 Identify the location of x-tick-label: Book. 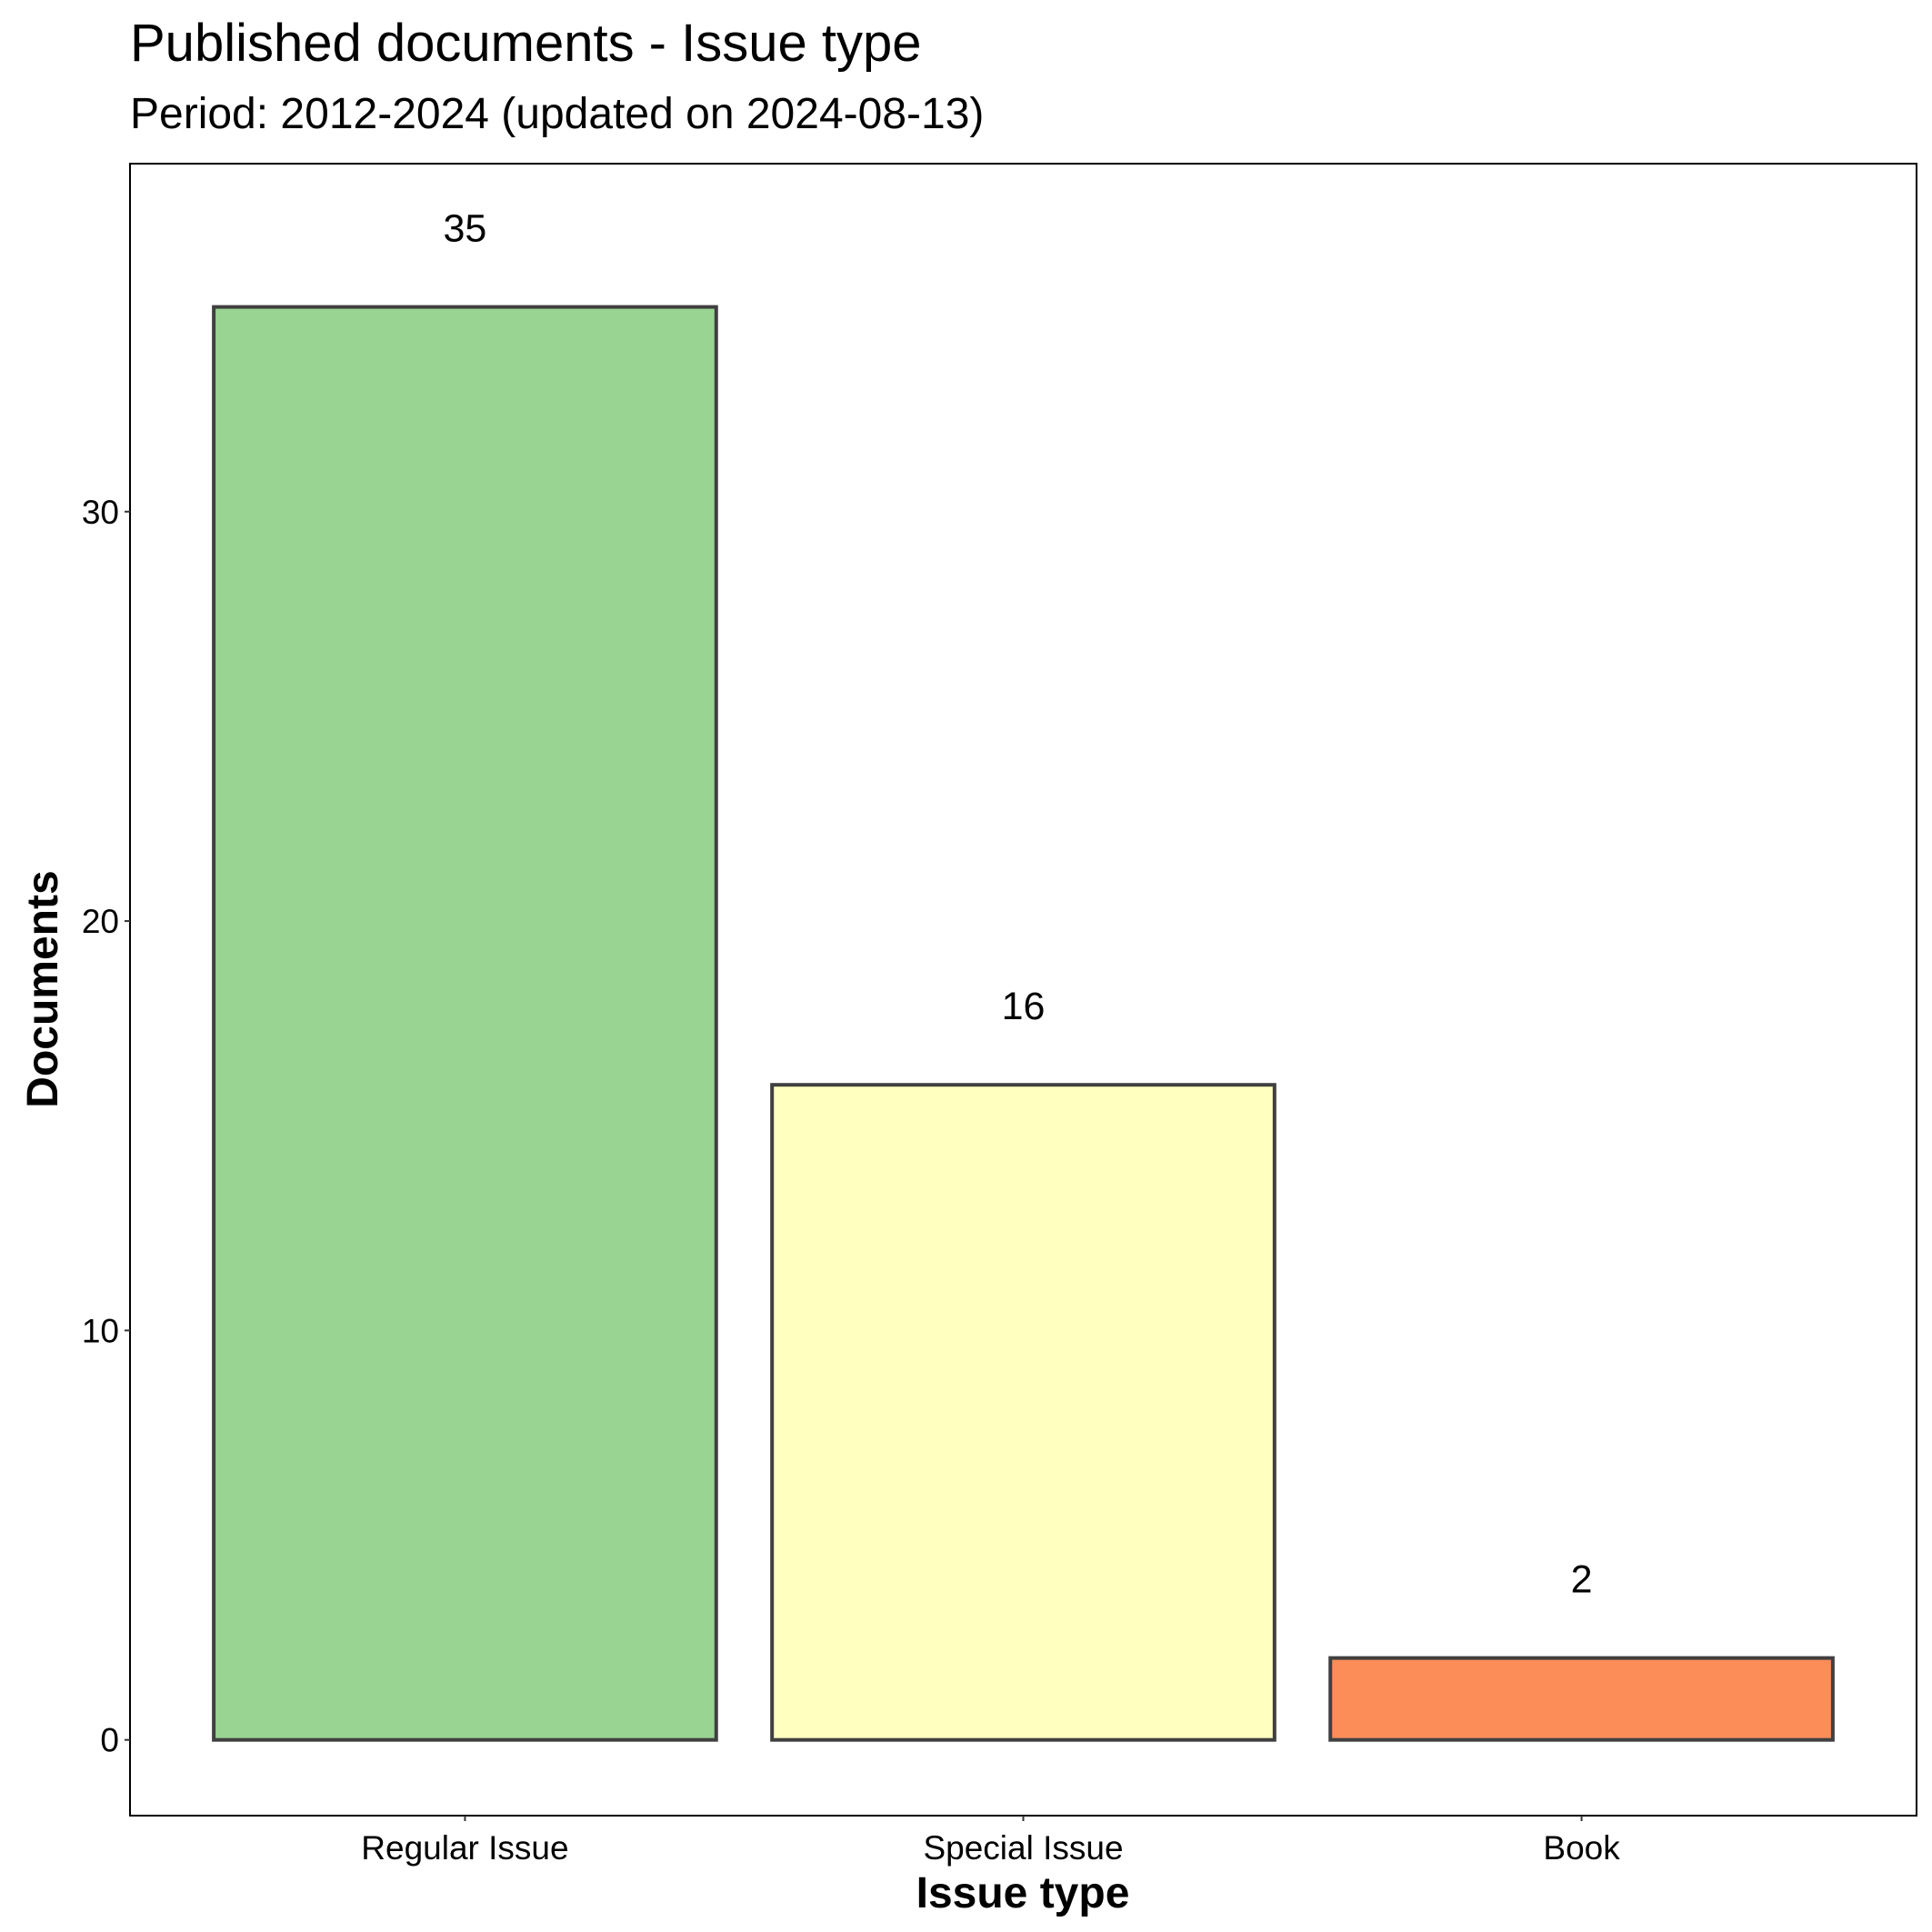
(1581, 1848).